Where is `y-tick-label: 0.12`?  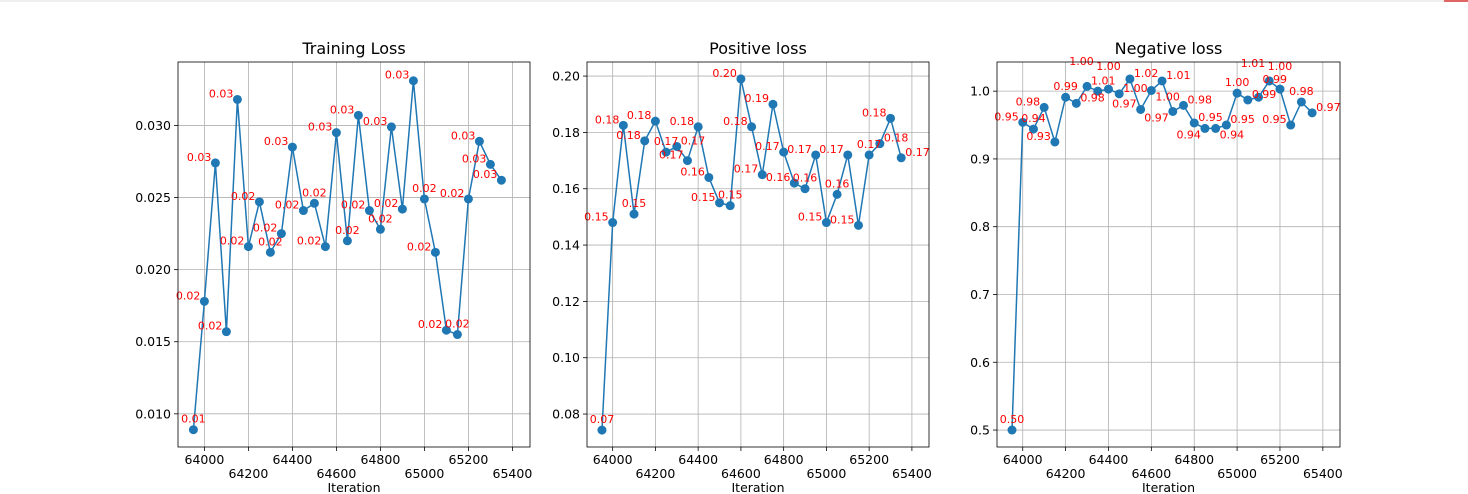 y-tick-label: 0.12 is located at coordinates (566, 301).